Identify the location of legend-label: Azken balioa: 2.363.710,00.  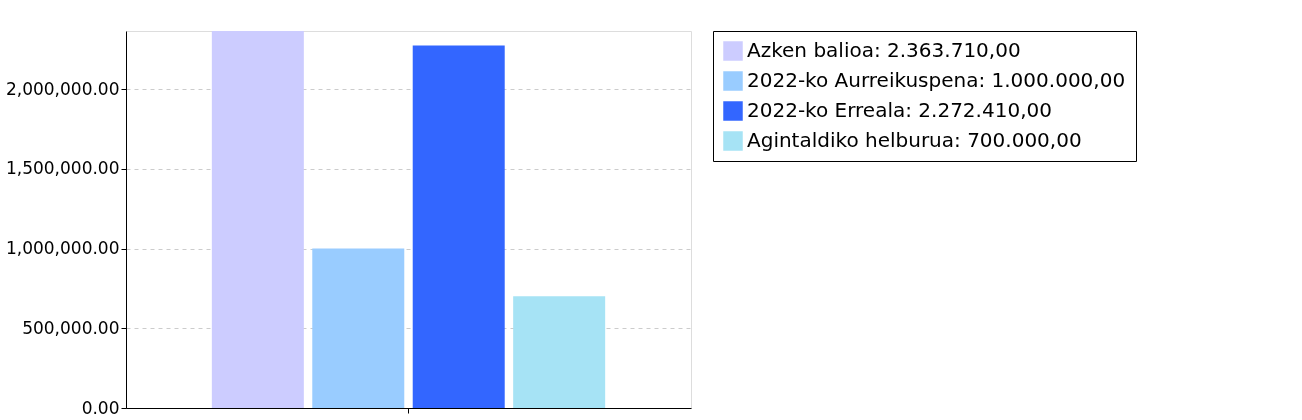
(884, 50).